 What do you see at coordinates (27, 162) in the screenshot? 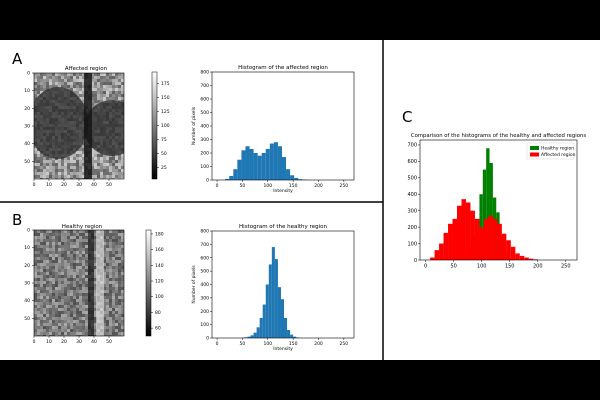
I see `image-y-tick-label: 50` at bounding box center [27, 162].